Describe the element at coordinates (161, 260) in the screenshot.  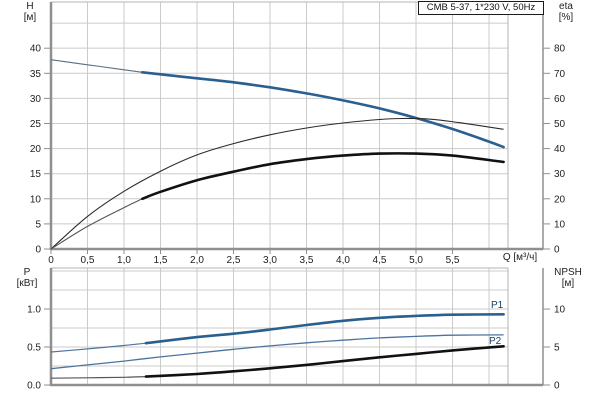
I see `svg-text: 1,5` at that location.